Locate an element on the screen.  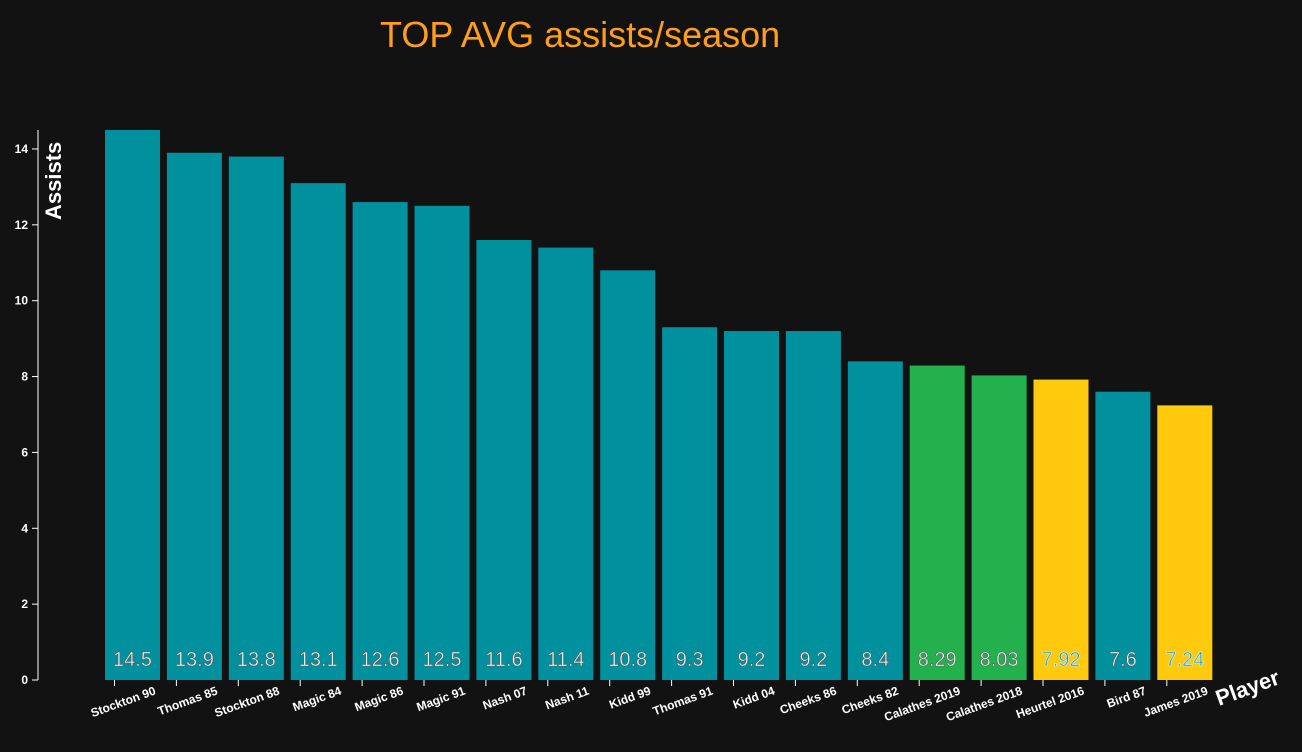
bar-value-label: 10.8 is located at coordinates (627, 660).